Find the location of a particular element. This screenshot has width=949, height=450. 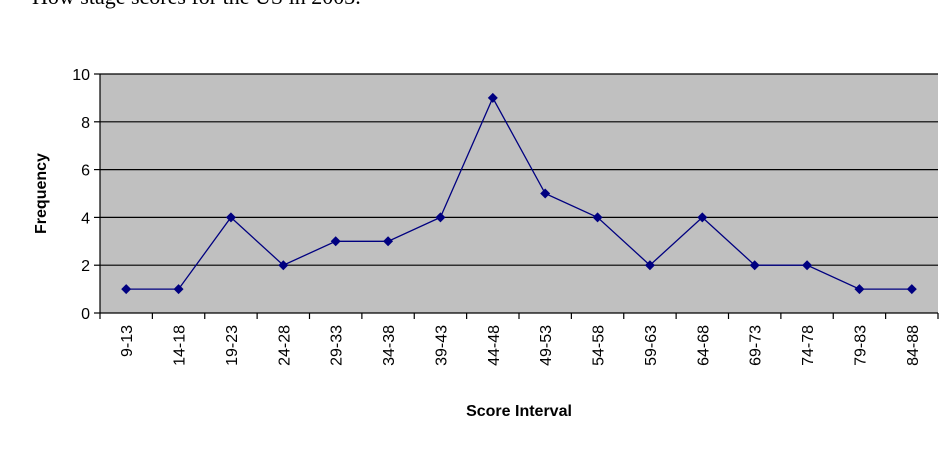

x-tick-label: 79-83 is located at coordinates (860, 345).